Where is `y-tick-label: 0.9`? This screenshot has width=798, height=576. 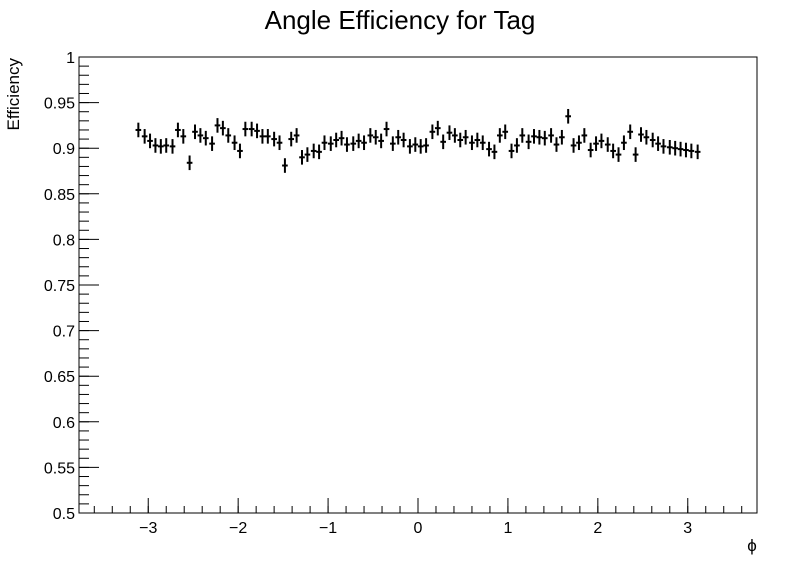 y-tick-label: 0.9 is located at coordinates (64, 149).